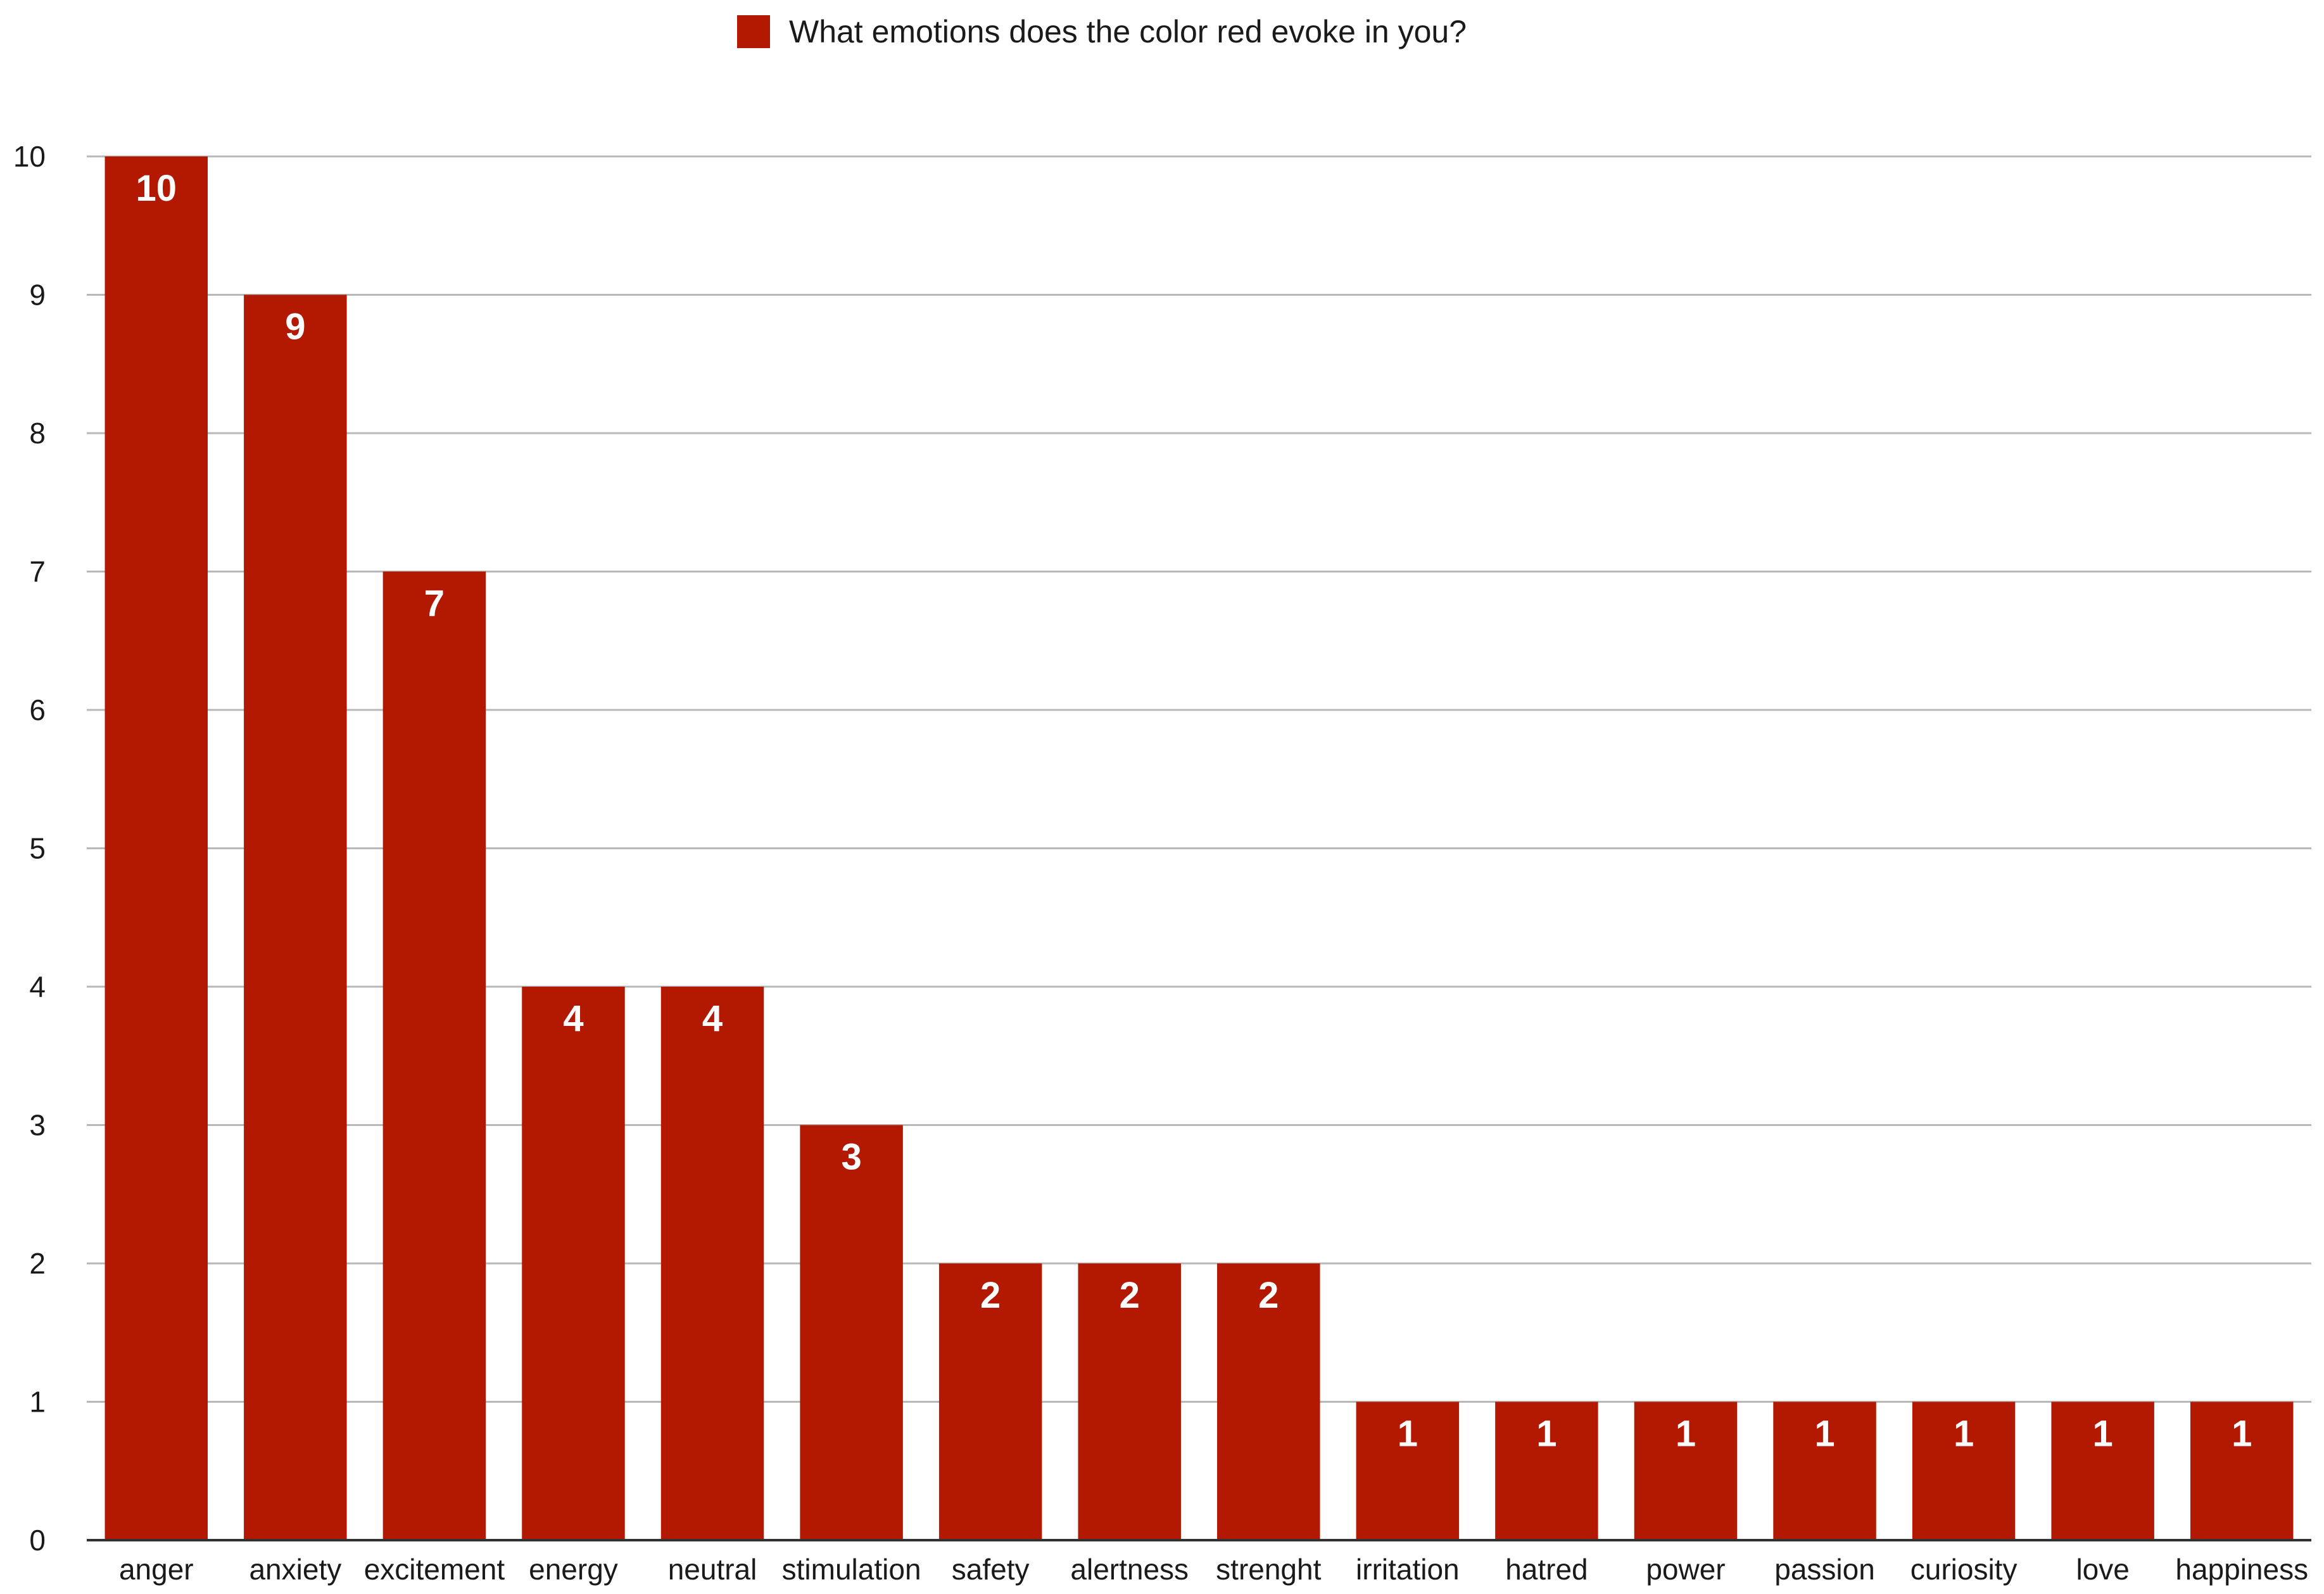 The height and width of the screenshot is (1594, 2324). I want to click on data-label-passion: 1, so click(1824, 1435).